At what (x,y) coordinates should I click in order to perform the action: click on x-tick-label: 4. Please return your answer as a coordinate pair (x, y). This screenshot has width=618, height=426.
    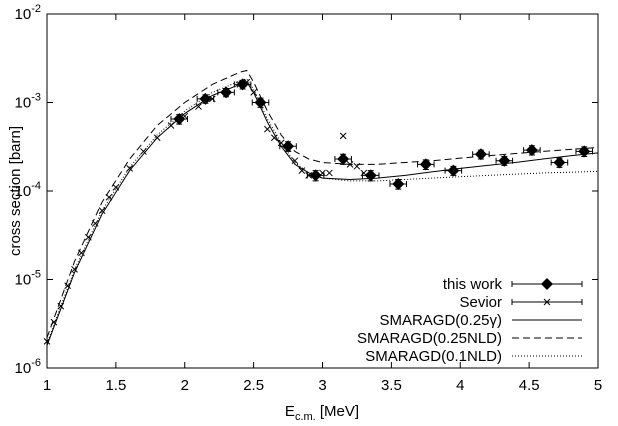
    Looking at the image, I should click on (460, 385).